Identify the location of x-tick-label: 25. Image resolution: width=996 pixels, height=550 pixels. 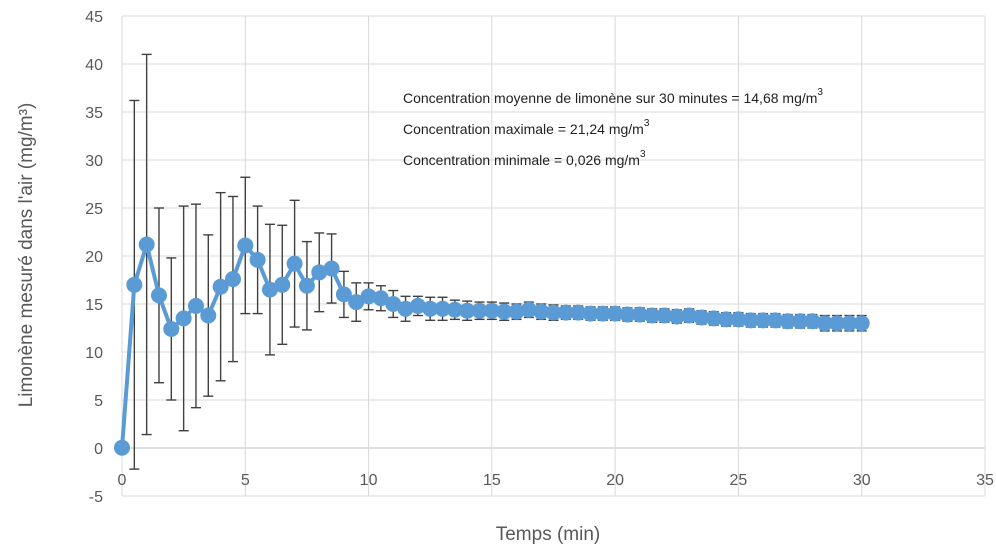
(739, 480).